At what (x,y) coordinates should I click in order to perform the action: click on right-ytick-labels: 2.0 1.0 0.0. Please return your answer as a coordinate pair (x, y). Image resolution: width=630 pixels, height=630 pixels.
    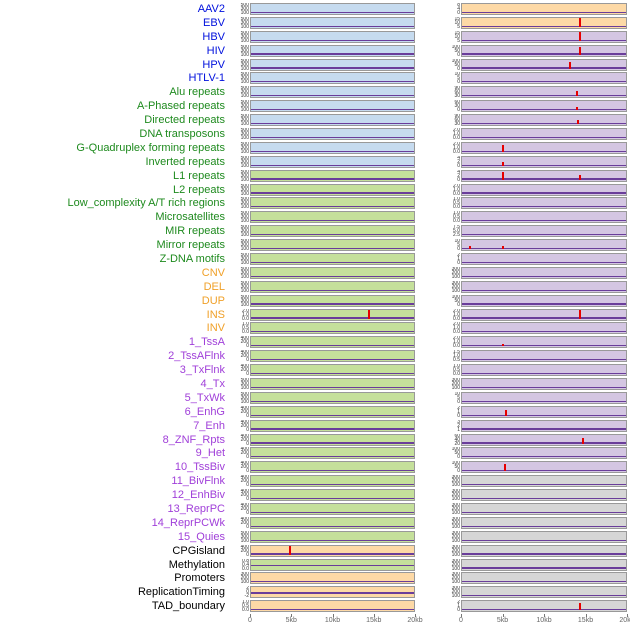
    Looking at the image, I should click on (438, 315).